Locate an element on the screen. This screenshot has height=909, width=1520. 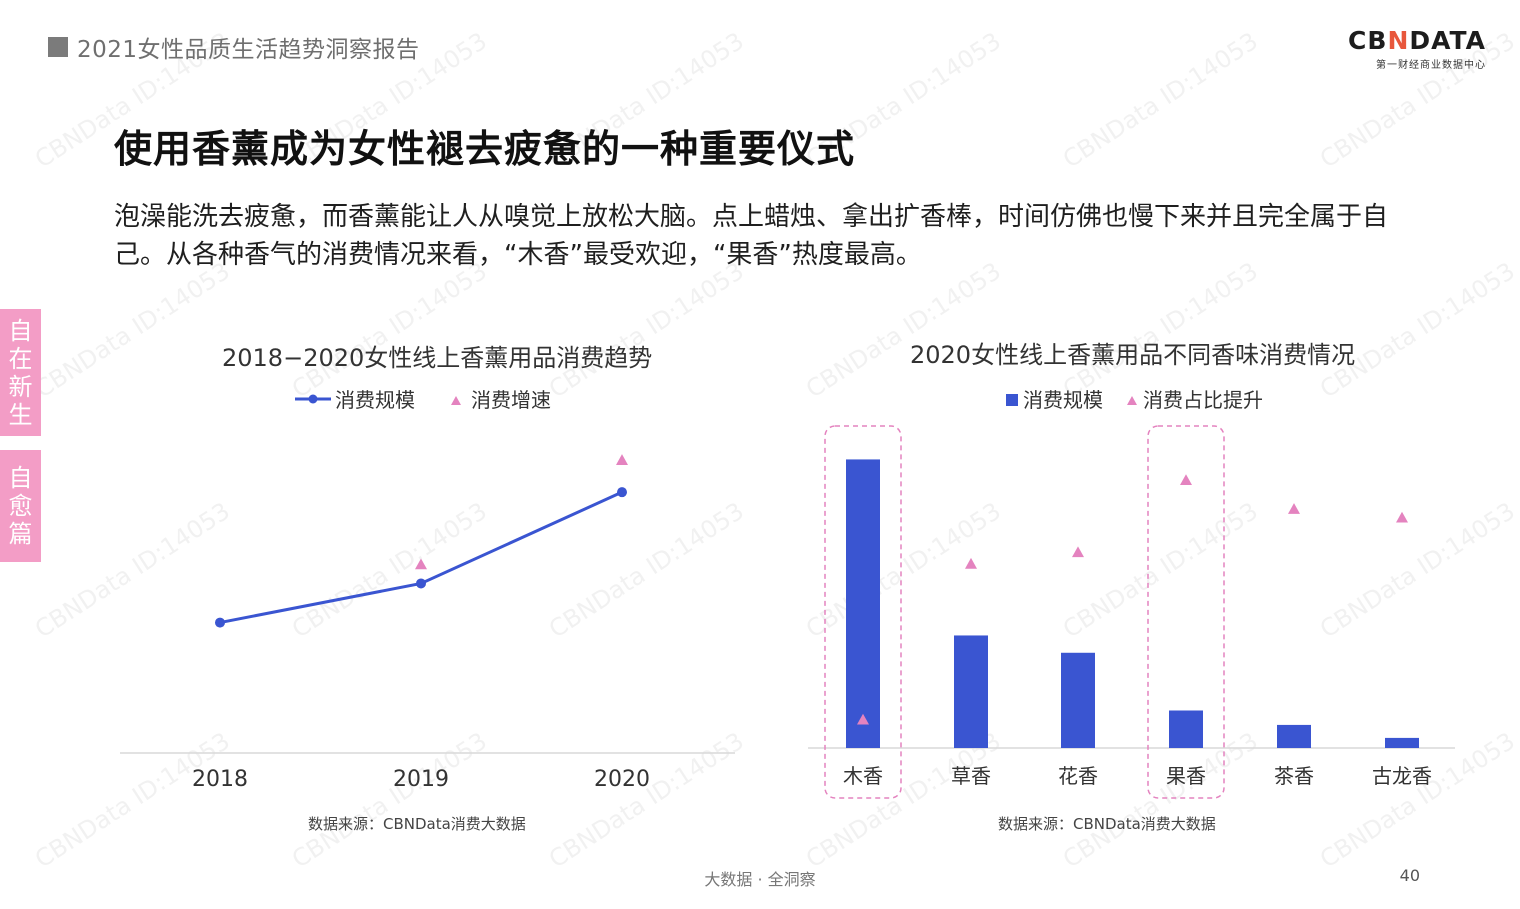
side-tab-ziyu-pian: 自 愈 篇 is located at coordinates (20, 506).